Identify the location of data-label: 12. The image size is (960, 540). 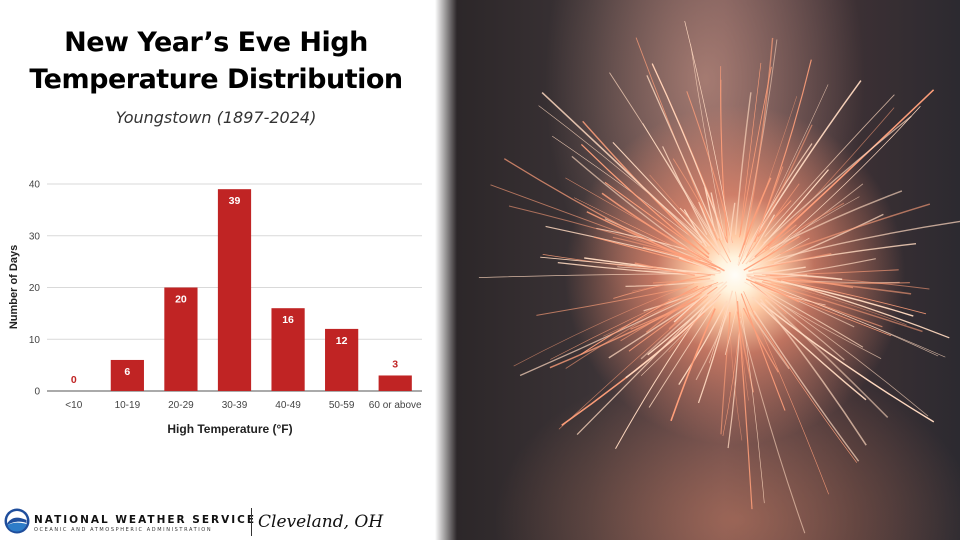
(342, 341).